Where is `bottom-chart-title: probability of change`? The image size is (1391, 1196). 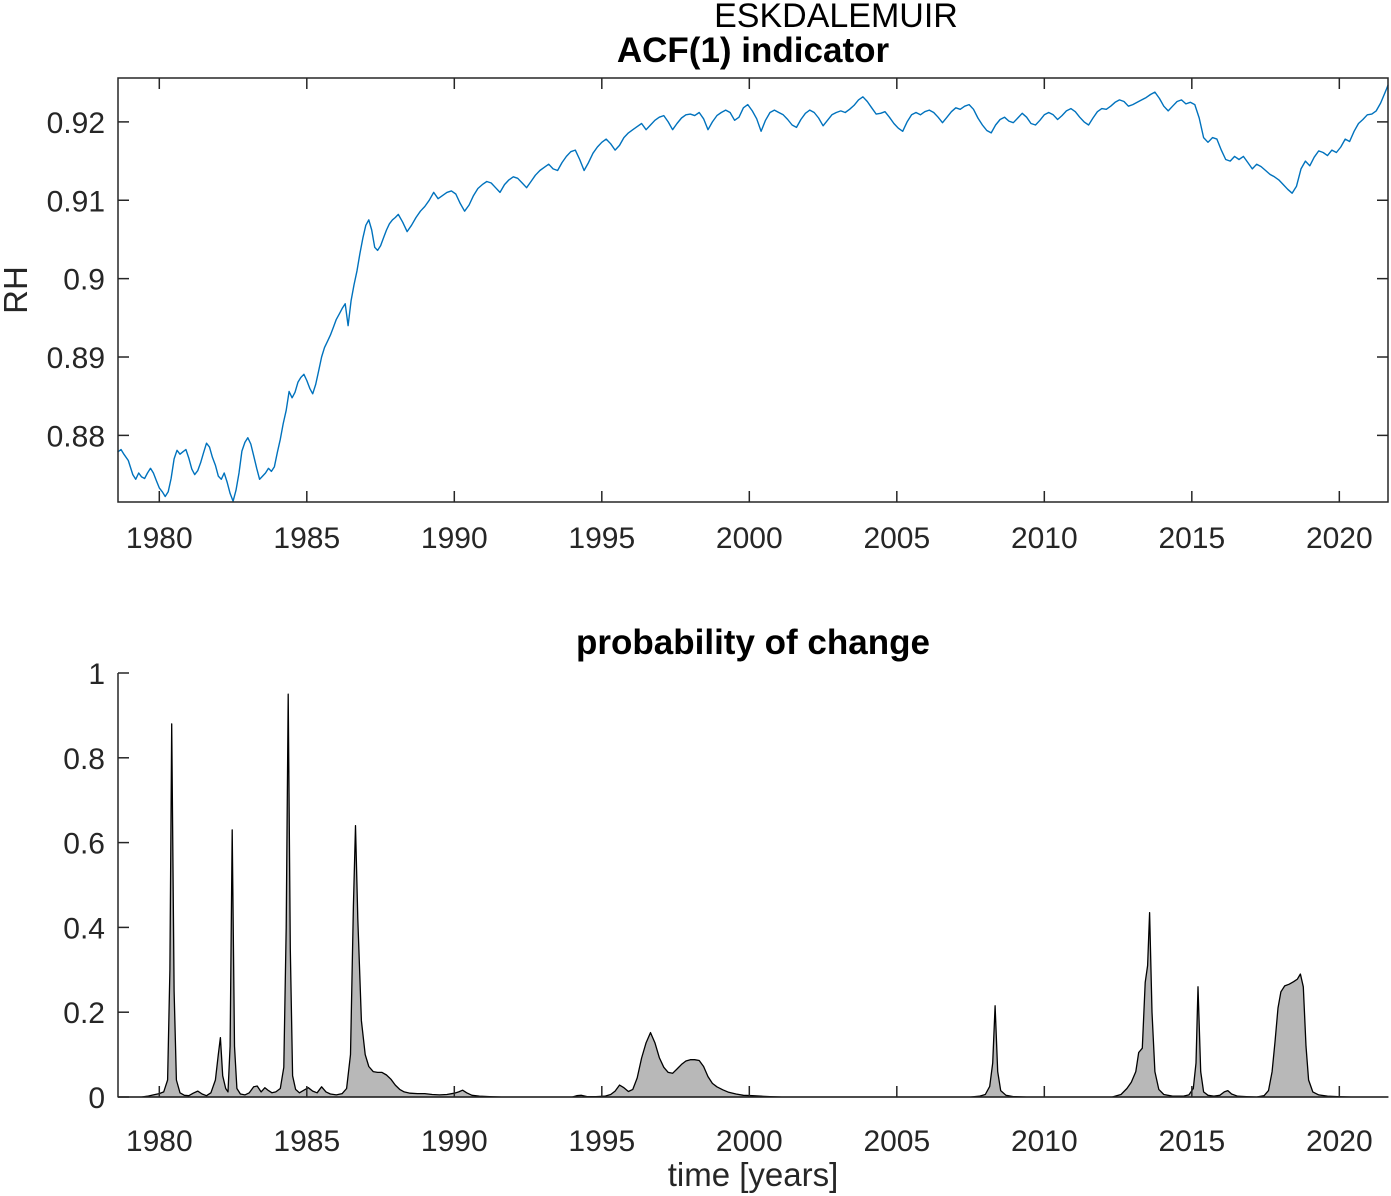
bottom-chart-title: probability of change is located at coordinates (753, 642).